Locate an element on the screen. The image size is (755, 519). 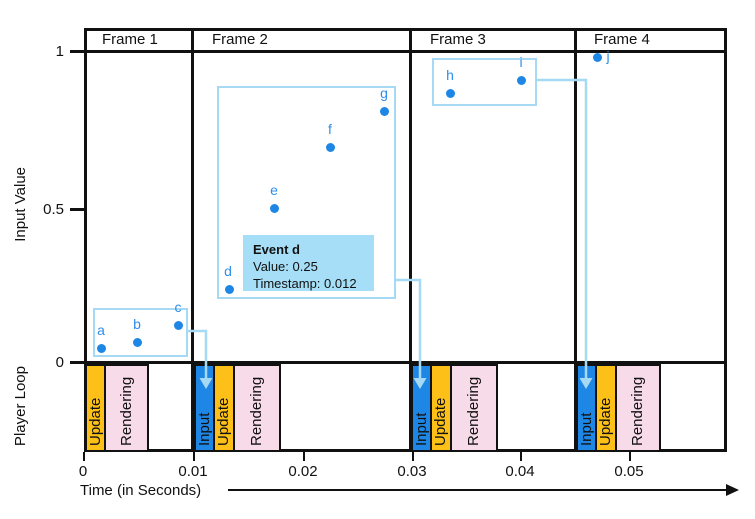
event-dot-b is located at coordinates (137, 342).